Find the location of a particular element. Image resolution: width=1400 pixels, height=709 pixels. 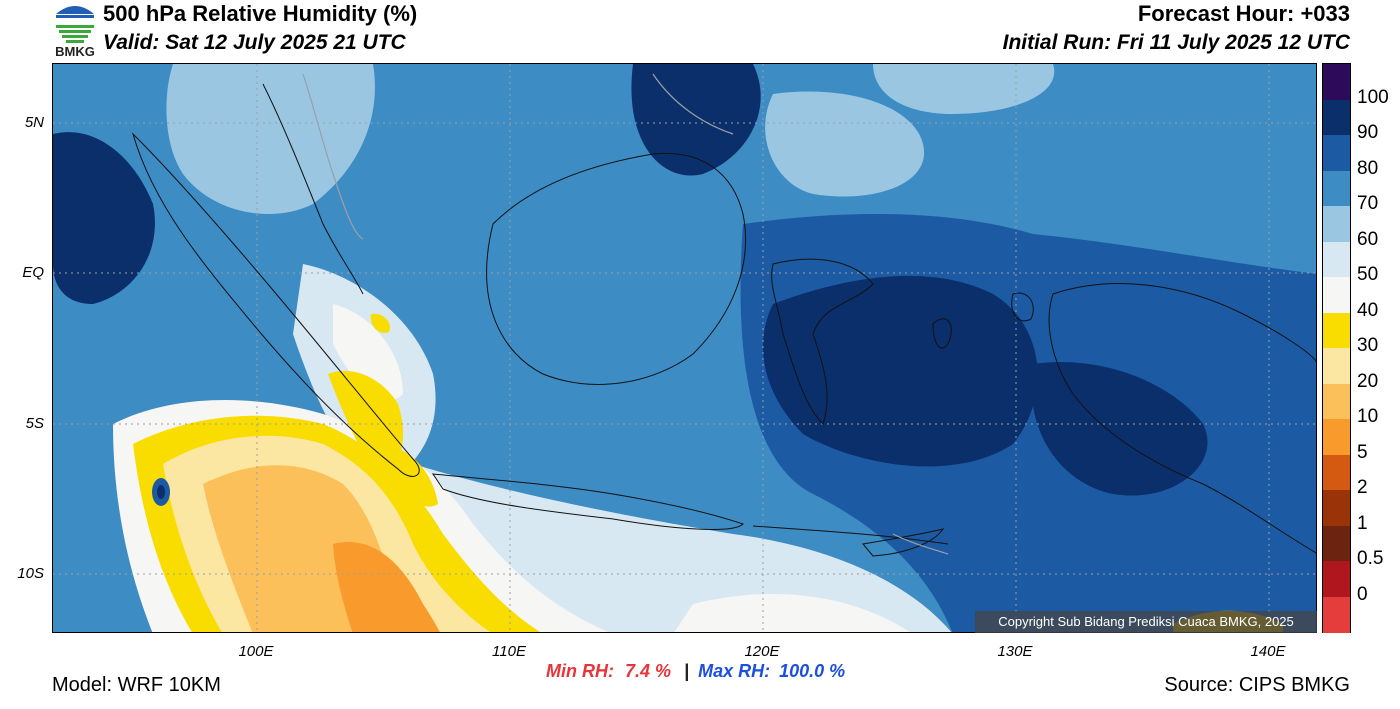

colorbar-label: 2 is located at coordinates (1362, 487).